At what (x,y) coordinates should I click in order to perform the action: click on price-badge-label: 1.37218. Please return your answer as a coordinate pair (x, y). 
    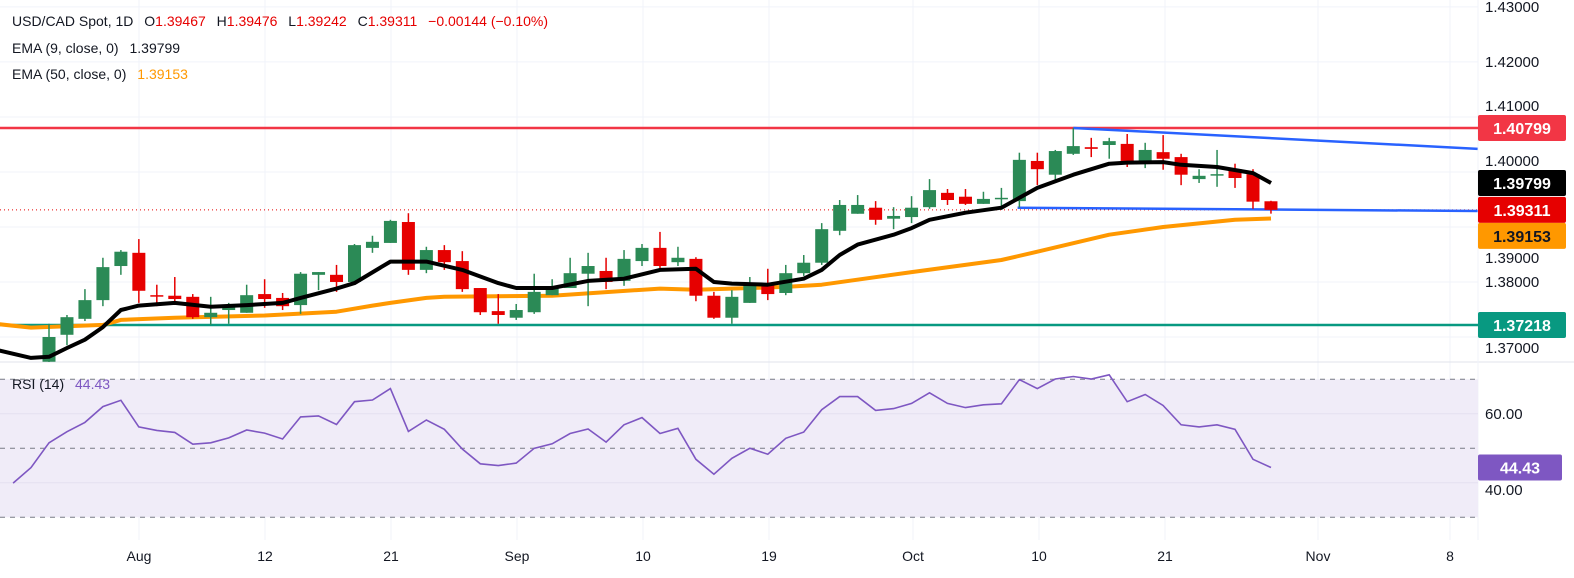
    Looking at the image, I should click on (1522, 326).